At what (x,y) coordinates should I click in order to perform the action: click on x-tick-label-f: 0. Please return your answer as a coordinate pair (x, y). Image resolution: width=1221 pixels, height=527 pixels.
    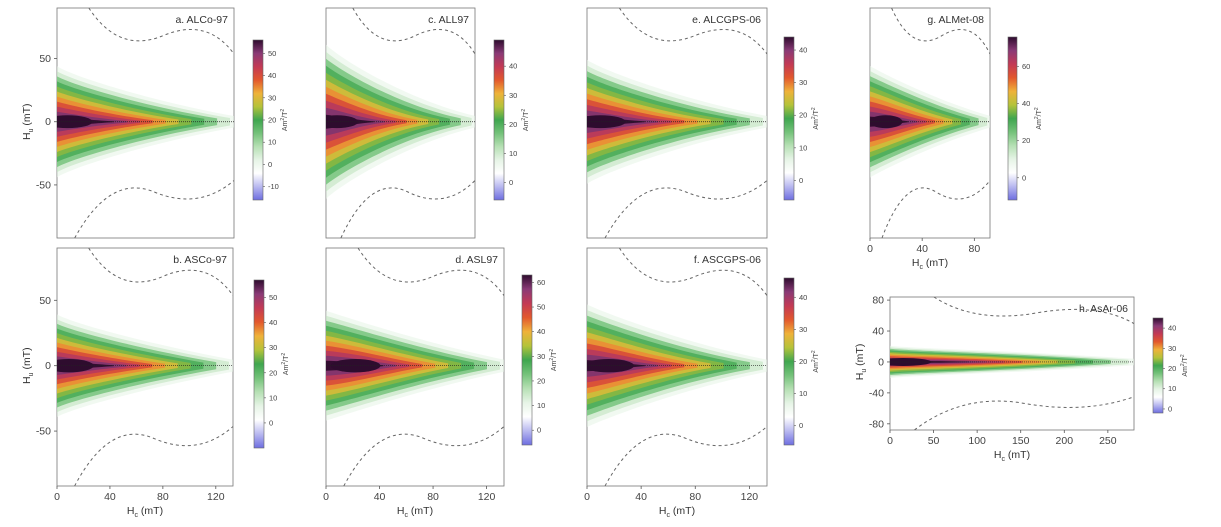
    Looking at the image, I should click on (587, 497).